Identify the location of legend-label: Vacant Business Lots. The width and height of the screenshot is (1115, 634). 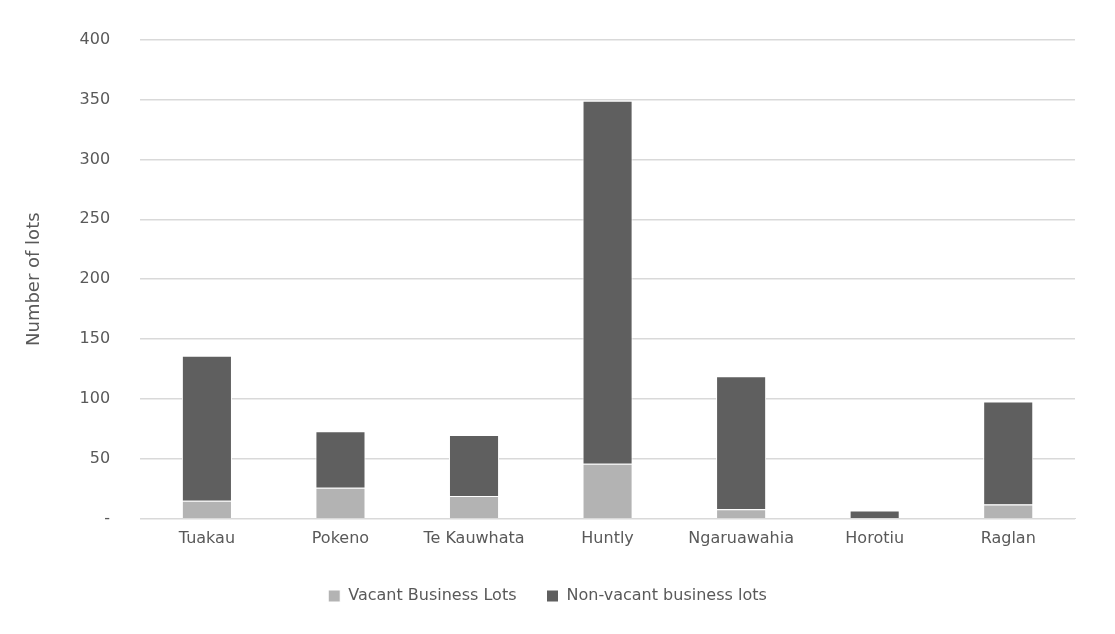
(432, 595).